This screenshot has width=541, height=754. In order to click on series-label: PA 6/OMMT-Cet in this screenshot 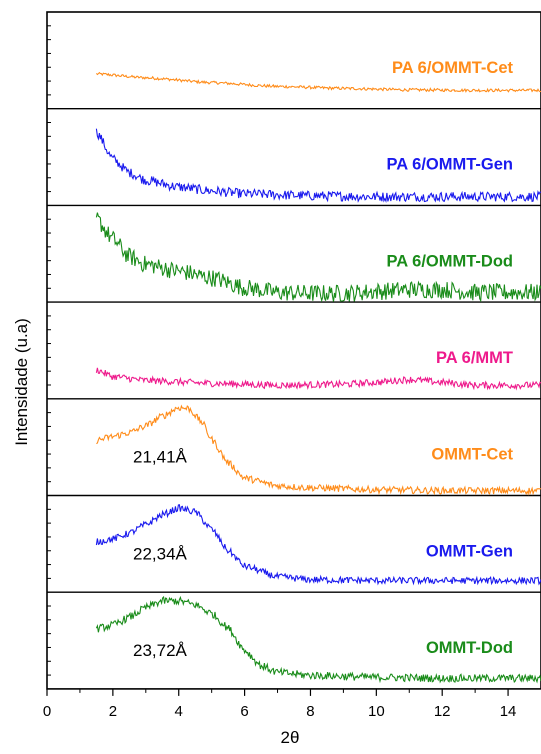, I will do `click(453, 68)`.